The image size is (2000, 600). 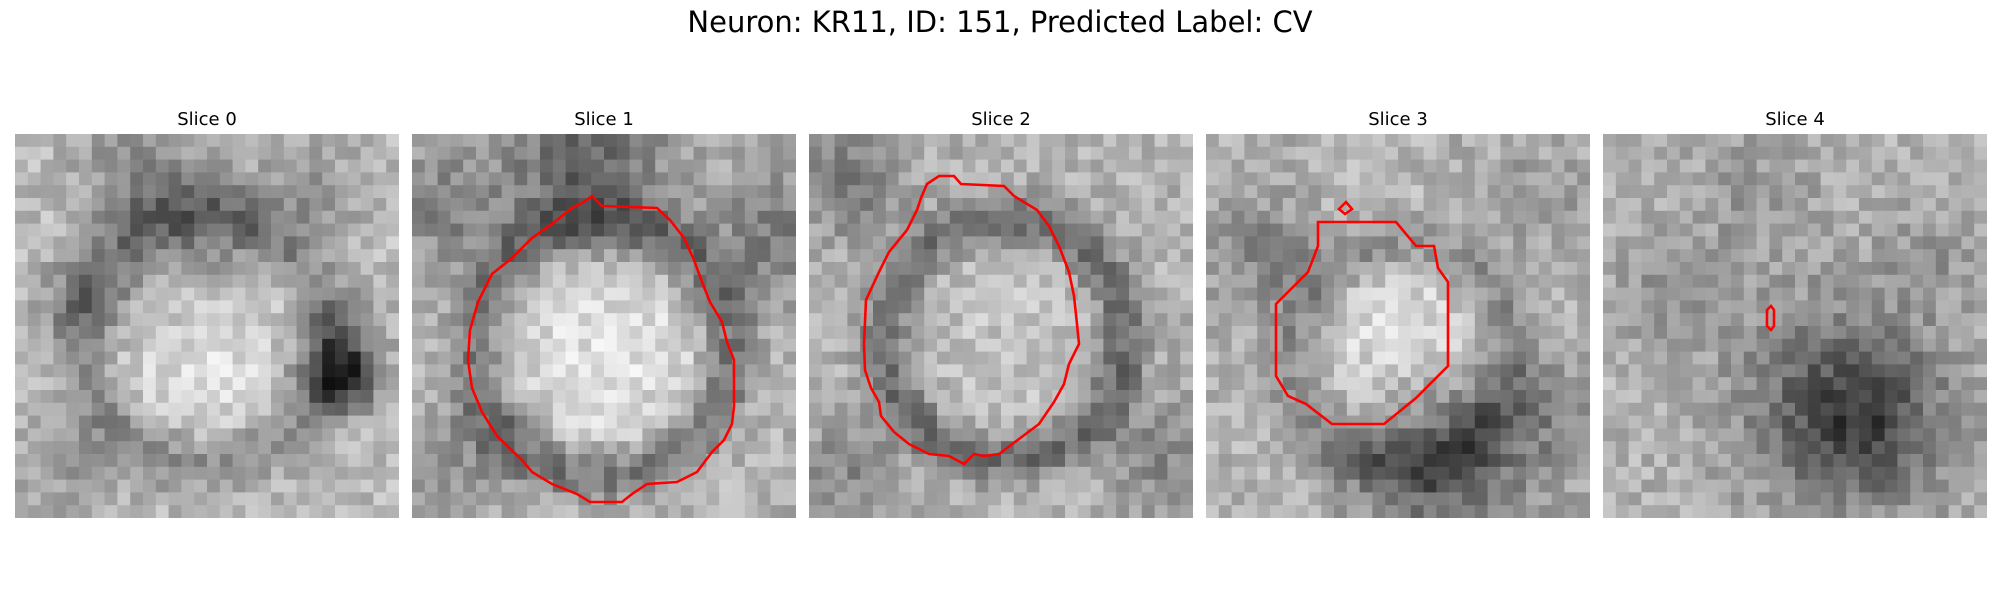 I want to click on slice-title-0: Slice 0, so click(x=207, y=119).